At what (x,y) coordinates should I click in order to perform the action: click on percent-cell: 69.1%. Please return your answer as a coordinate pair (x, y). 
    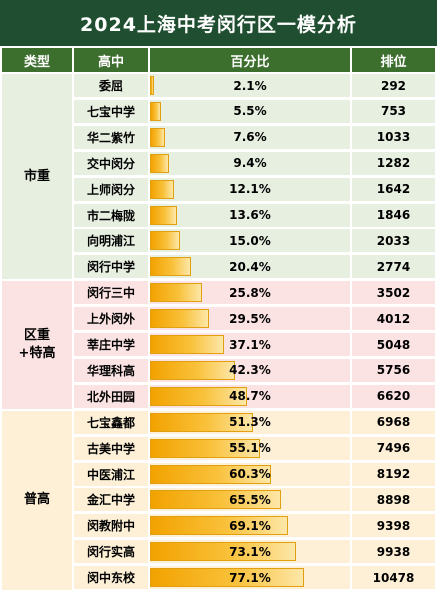
    Looking at the image, I should click on (250, 526).